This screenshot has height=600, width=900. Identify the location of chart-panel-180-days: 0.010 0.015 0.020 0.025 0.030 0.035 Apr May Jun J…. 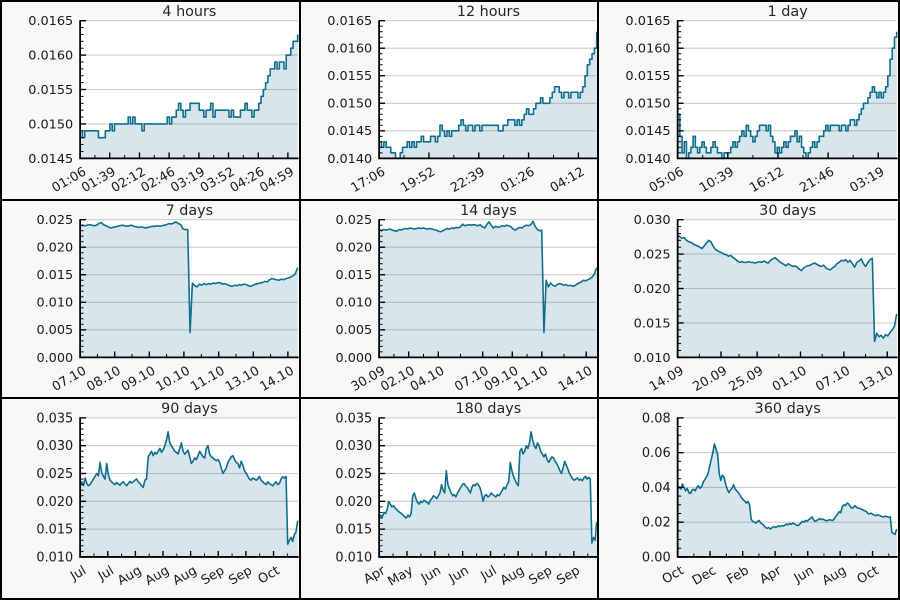
(450, 498).